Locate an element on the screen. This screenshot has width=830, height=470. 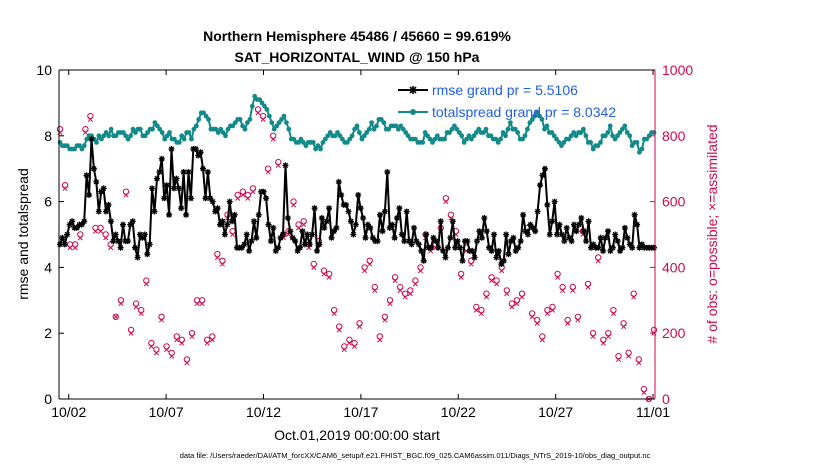
y-tick-label: 6 is located at coordinates (48, 202).